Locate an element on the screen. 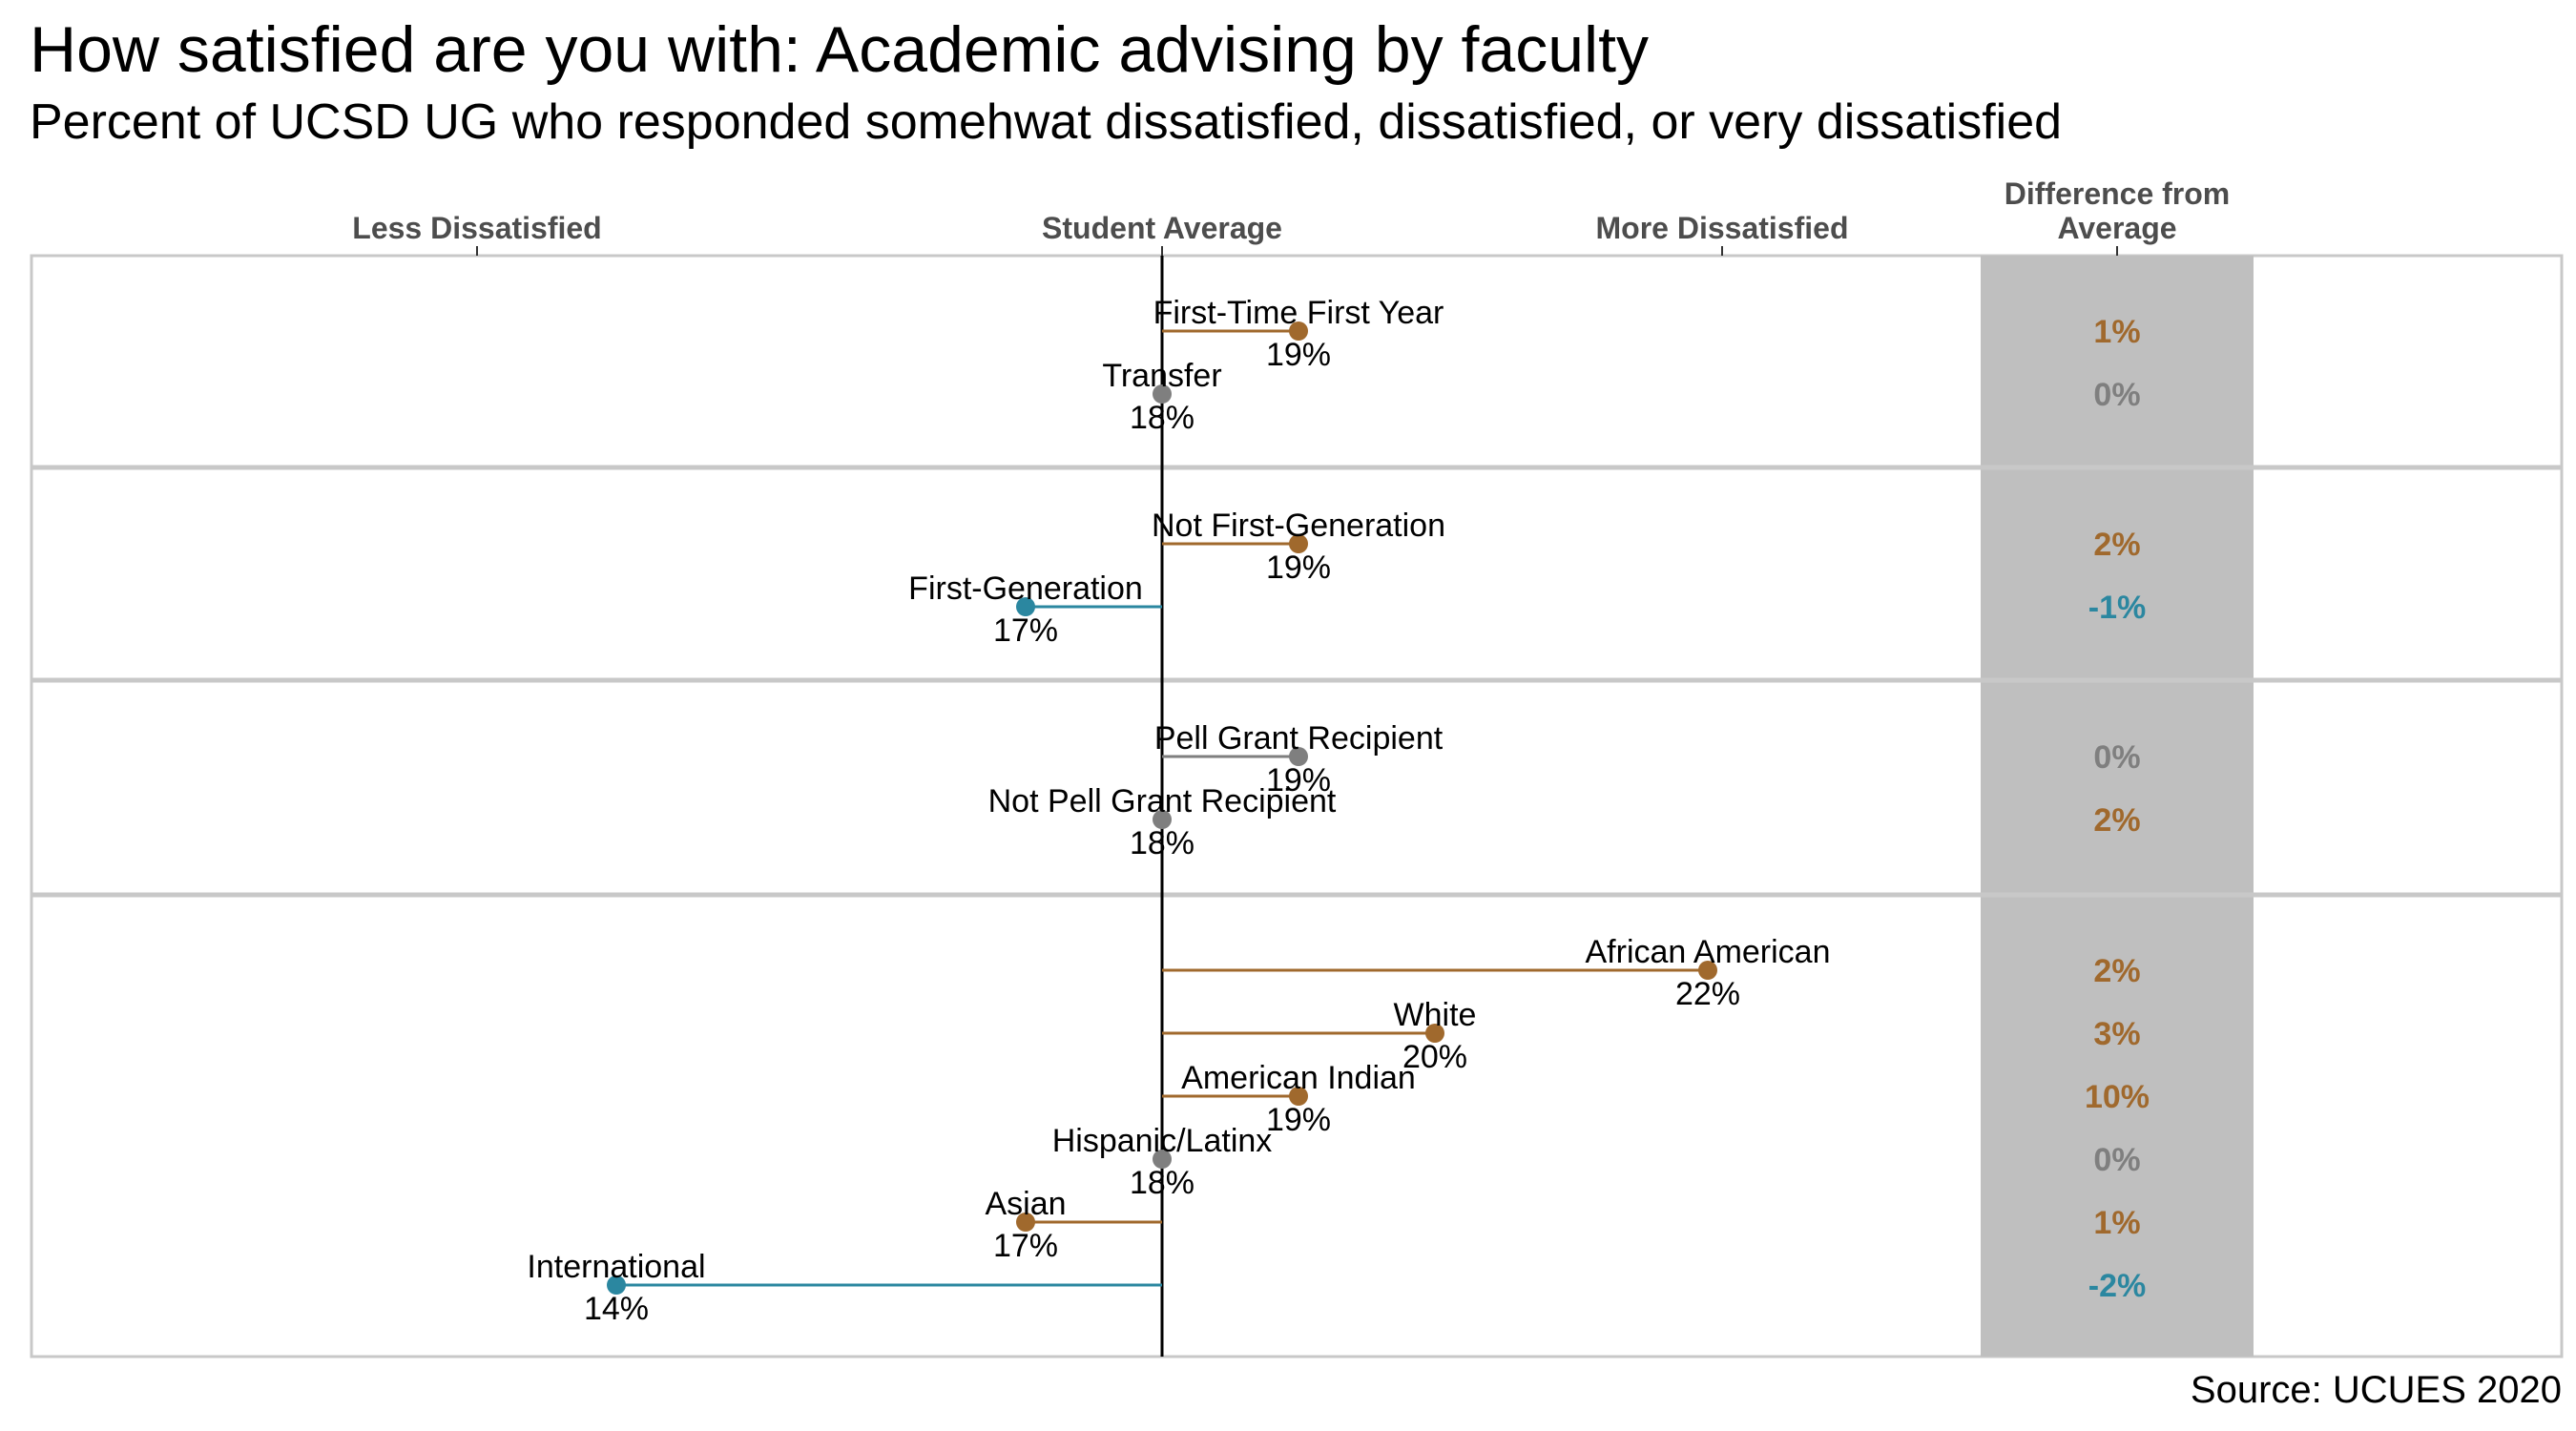 This screenshot has height=1431, width=2576. category-label: Transfer is located at coordinates (1161, 376).